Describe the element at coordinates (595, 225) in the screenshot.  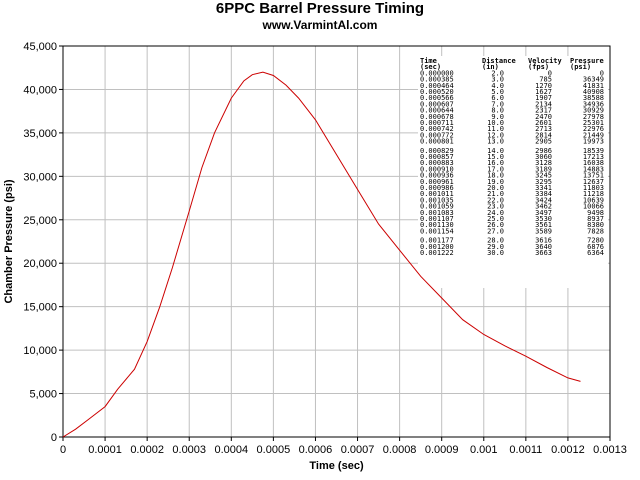
I see `data-table-cell: 8380` at that location.